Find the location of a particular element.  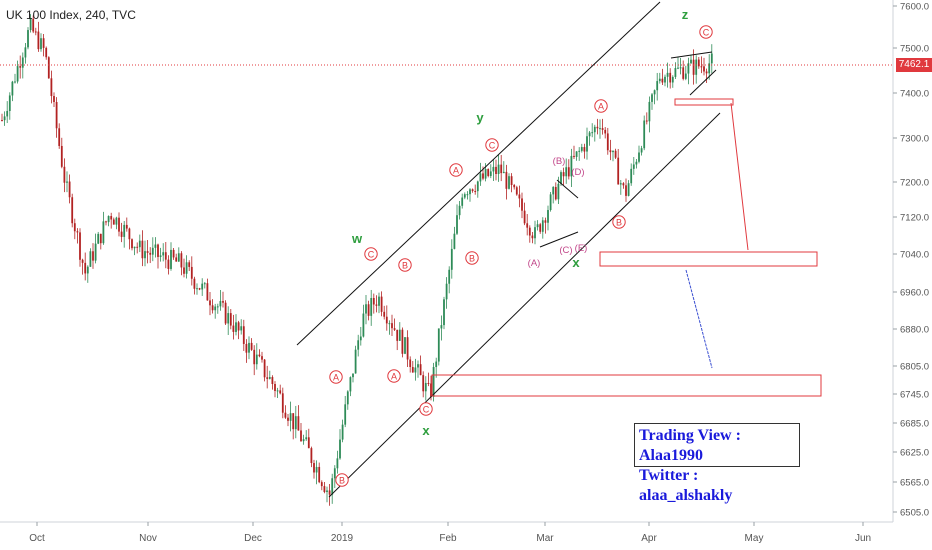

y-tick-label: 7400.0 is located at coordinates (914, 94).